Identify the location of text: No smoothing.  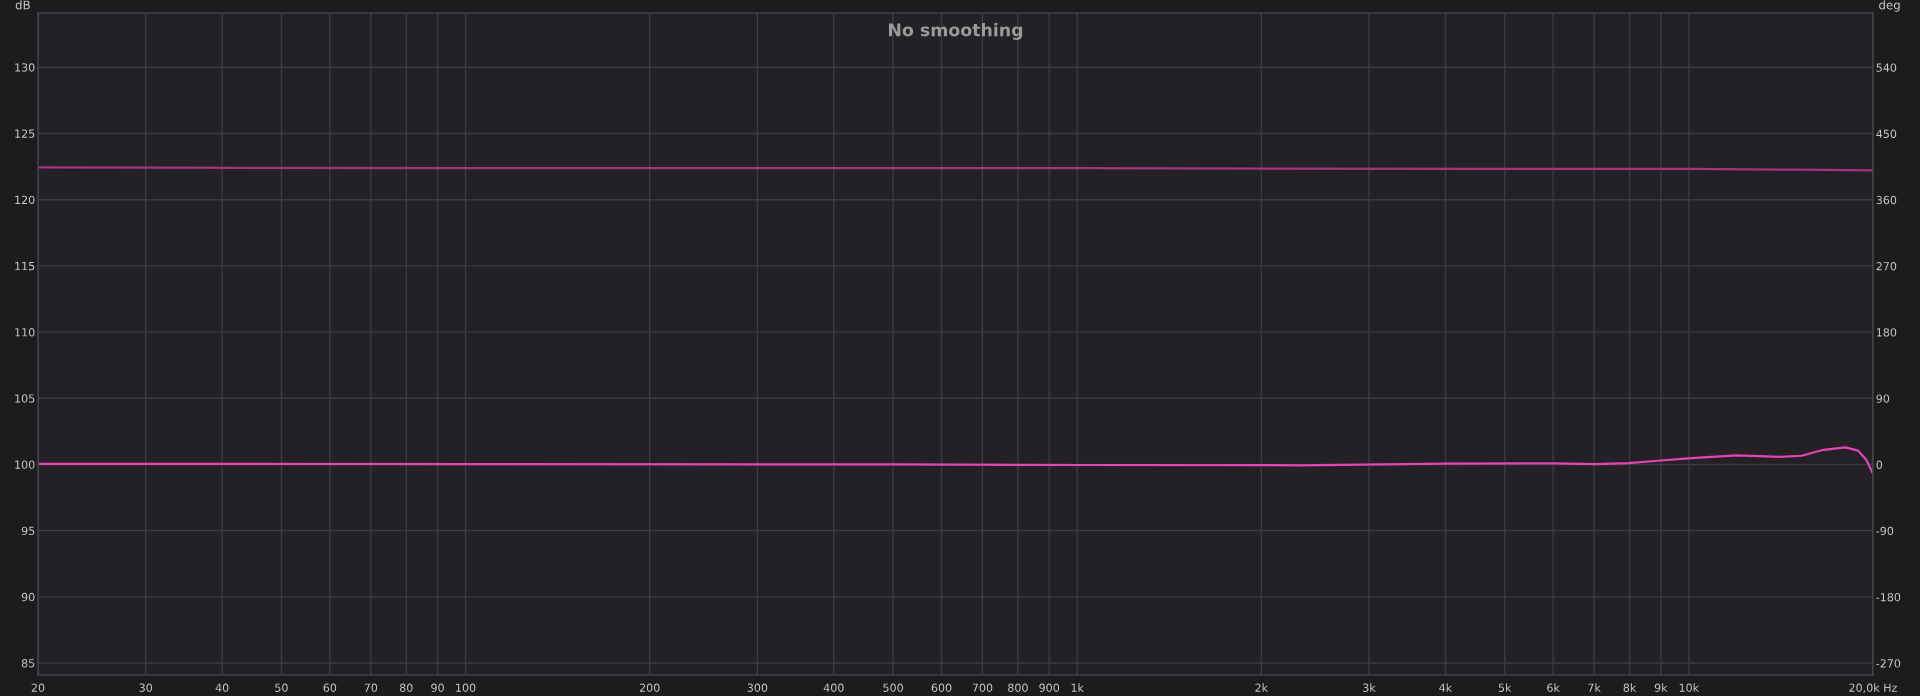
(956, 31).